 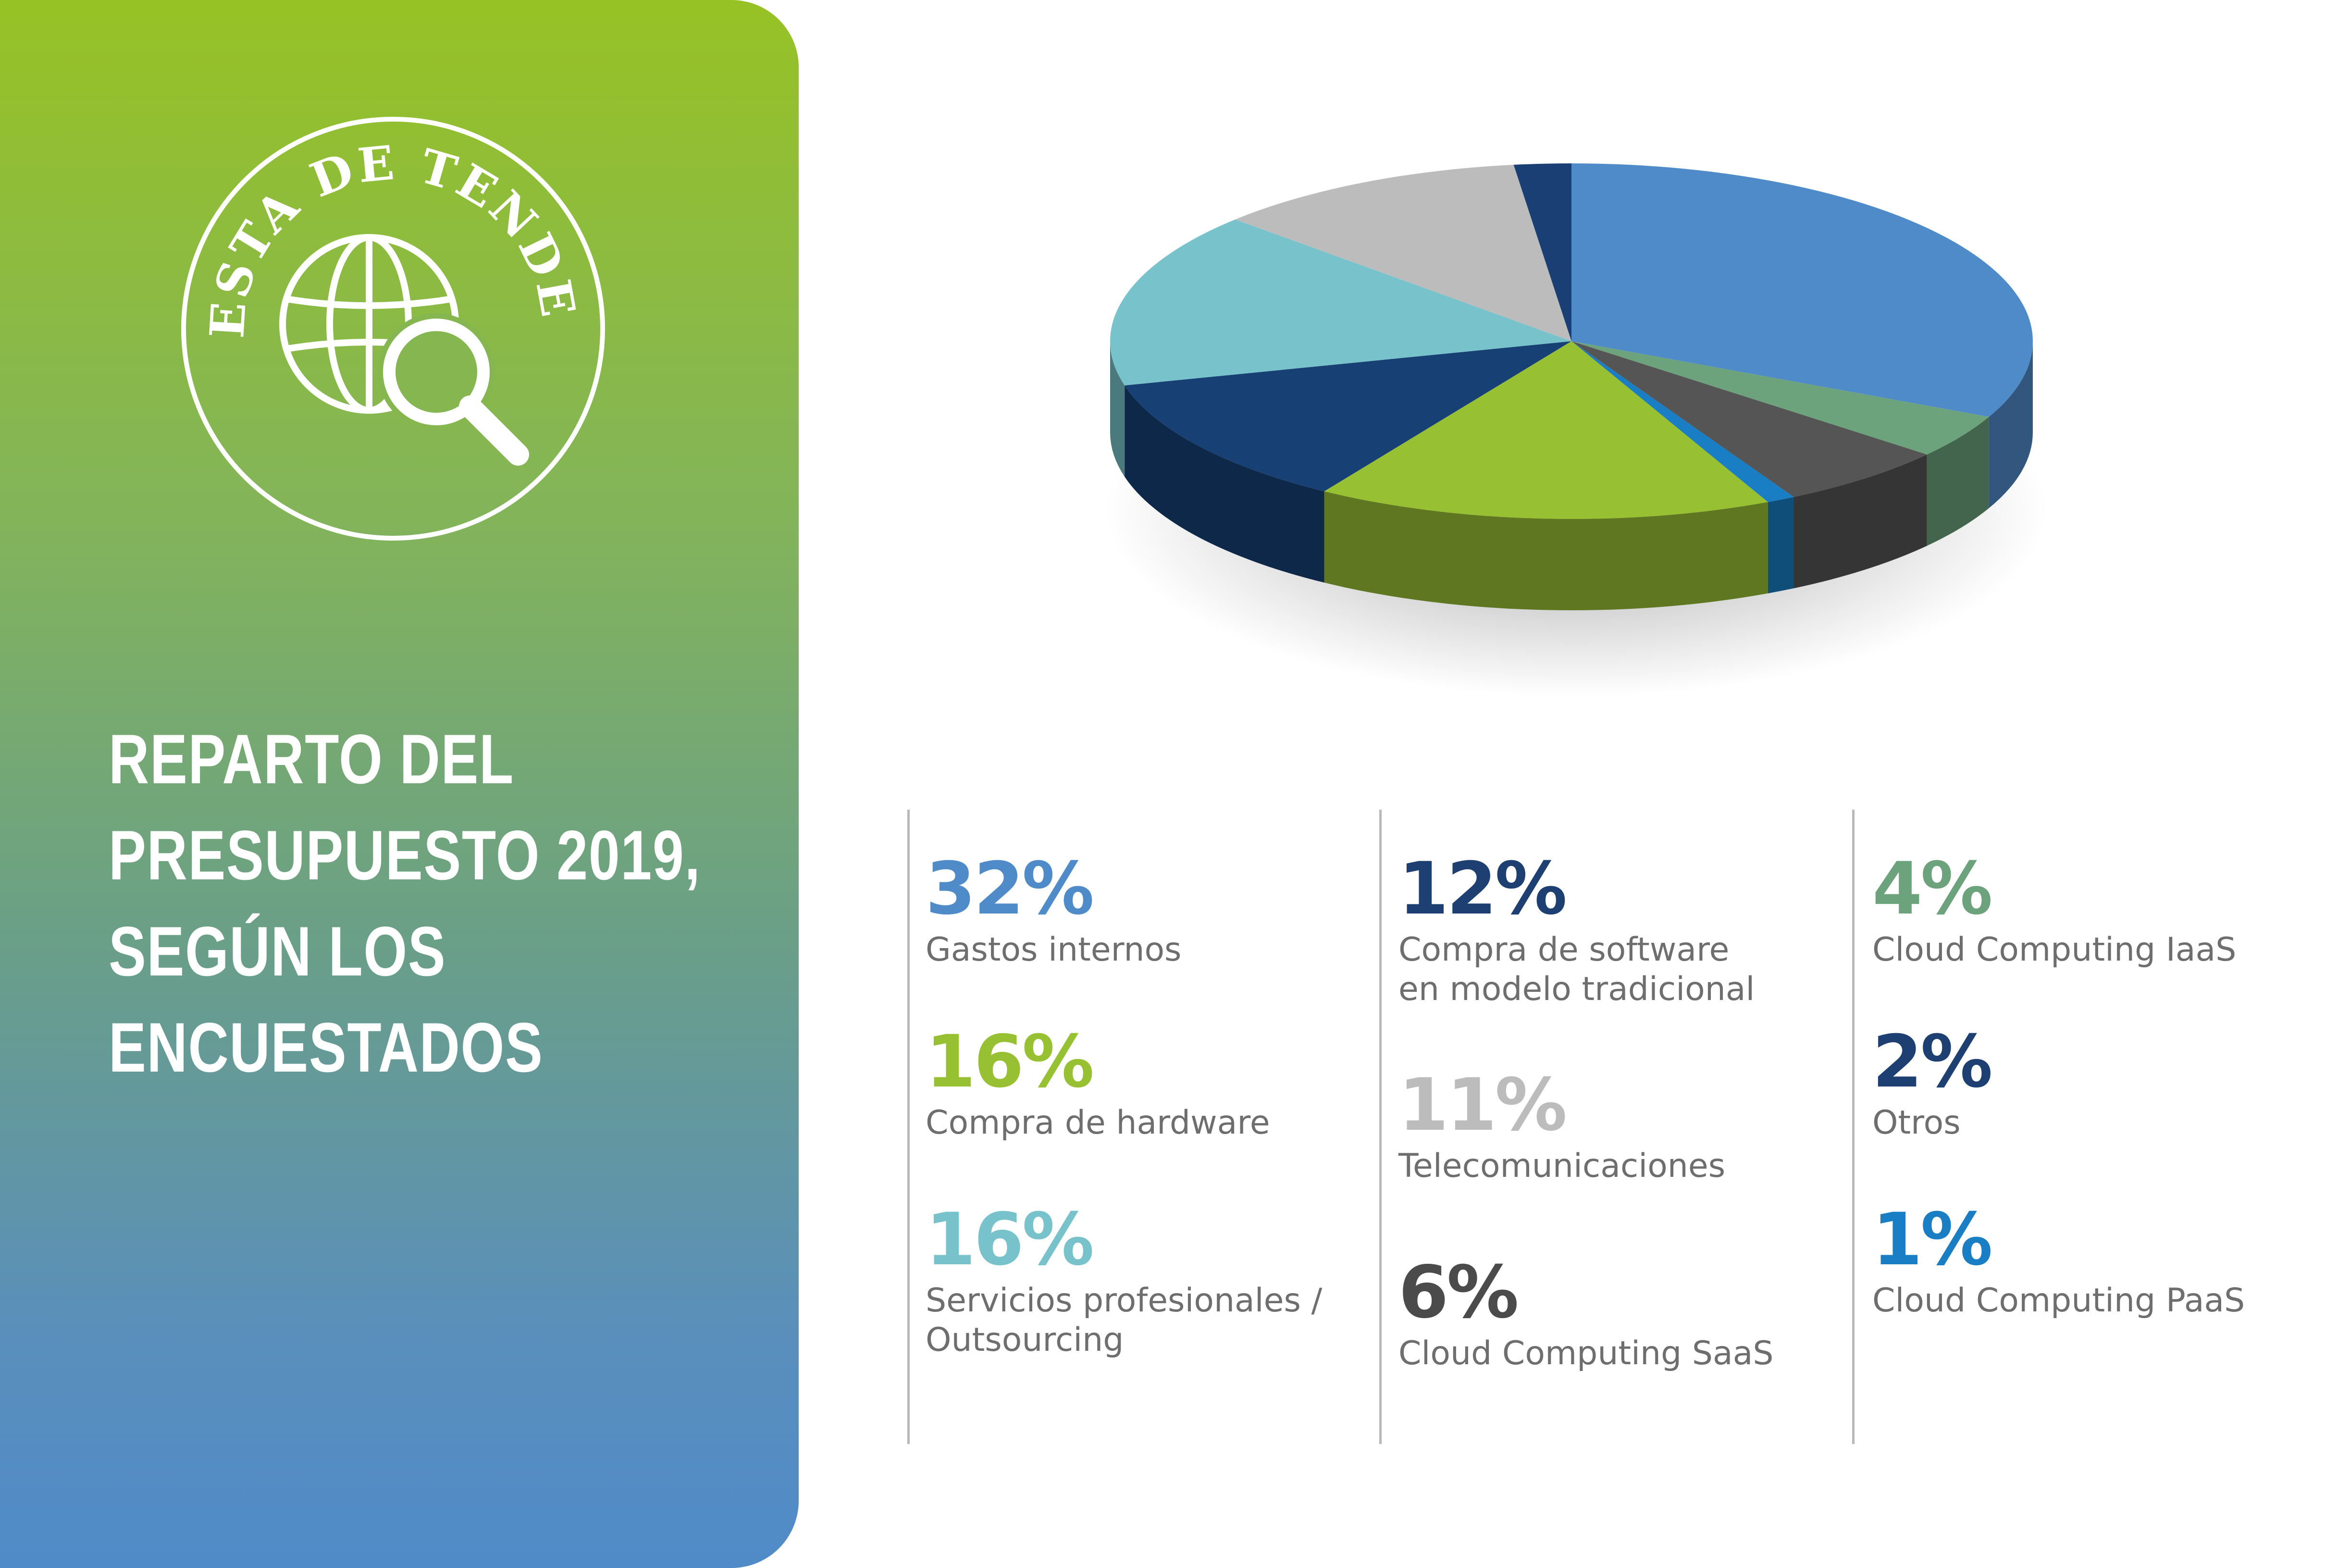 I want to click on legend-label: Compra de hardware, so click(x=1098, y=1123).